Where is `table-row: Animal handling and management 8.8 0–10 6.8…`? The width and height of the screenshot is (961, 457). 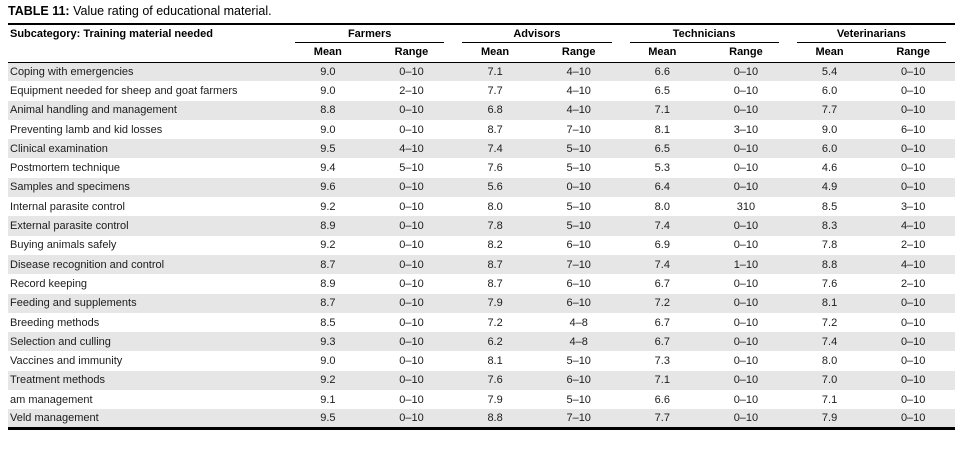
table-row: Animal handling and management 8.8 0–10 6.8… is located at coordinates (481, 110).